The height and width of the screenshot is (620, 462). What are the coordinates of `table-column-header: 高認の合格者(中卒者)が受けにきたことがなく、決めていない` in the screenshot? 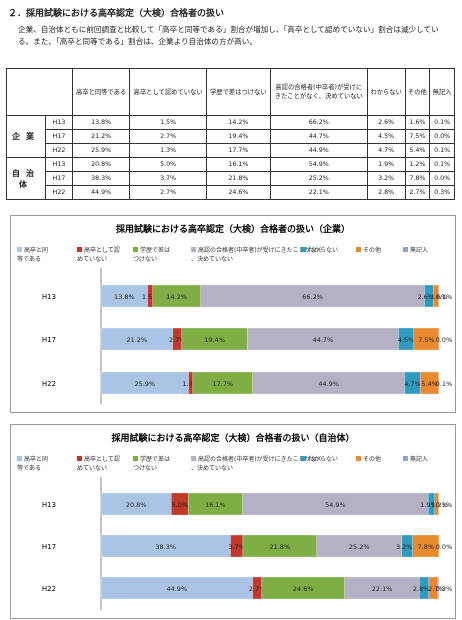 It's located at (318, 92).